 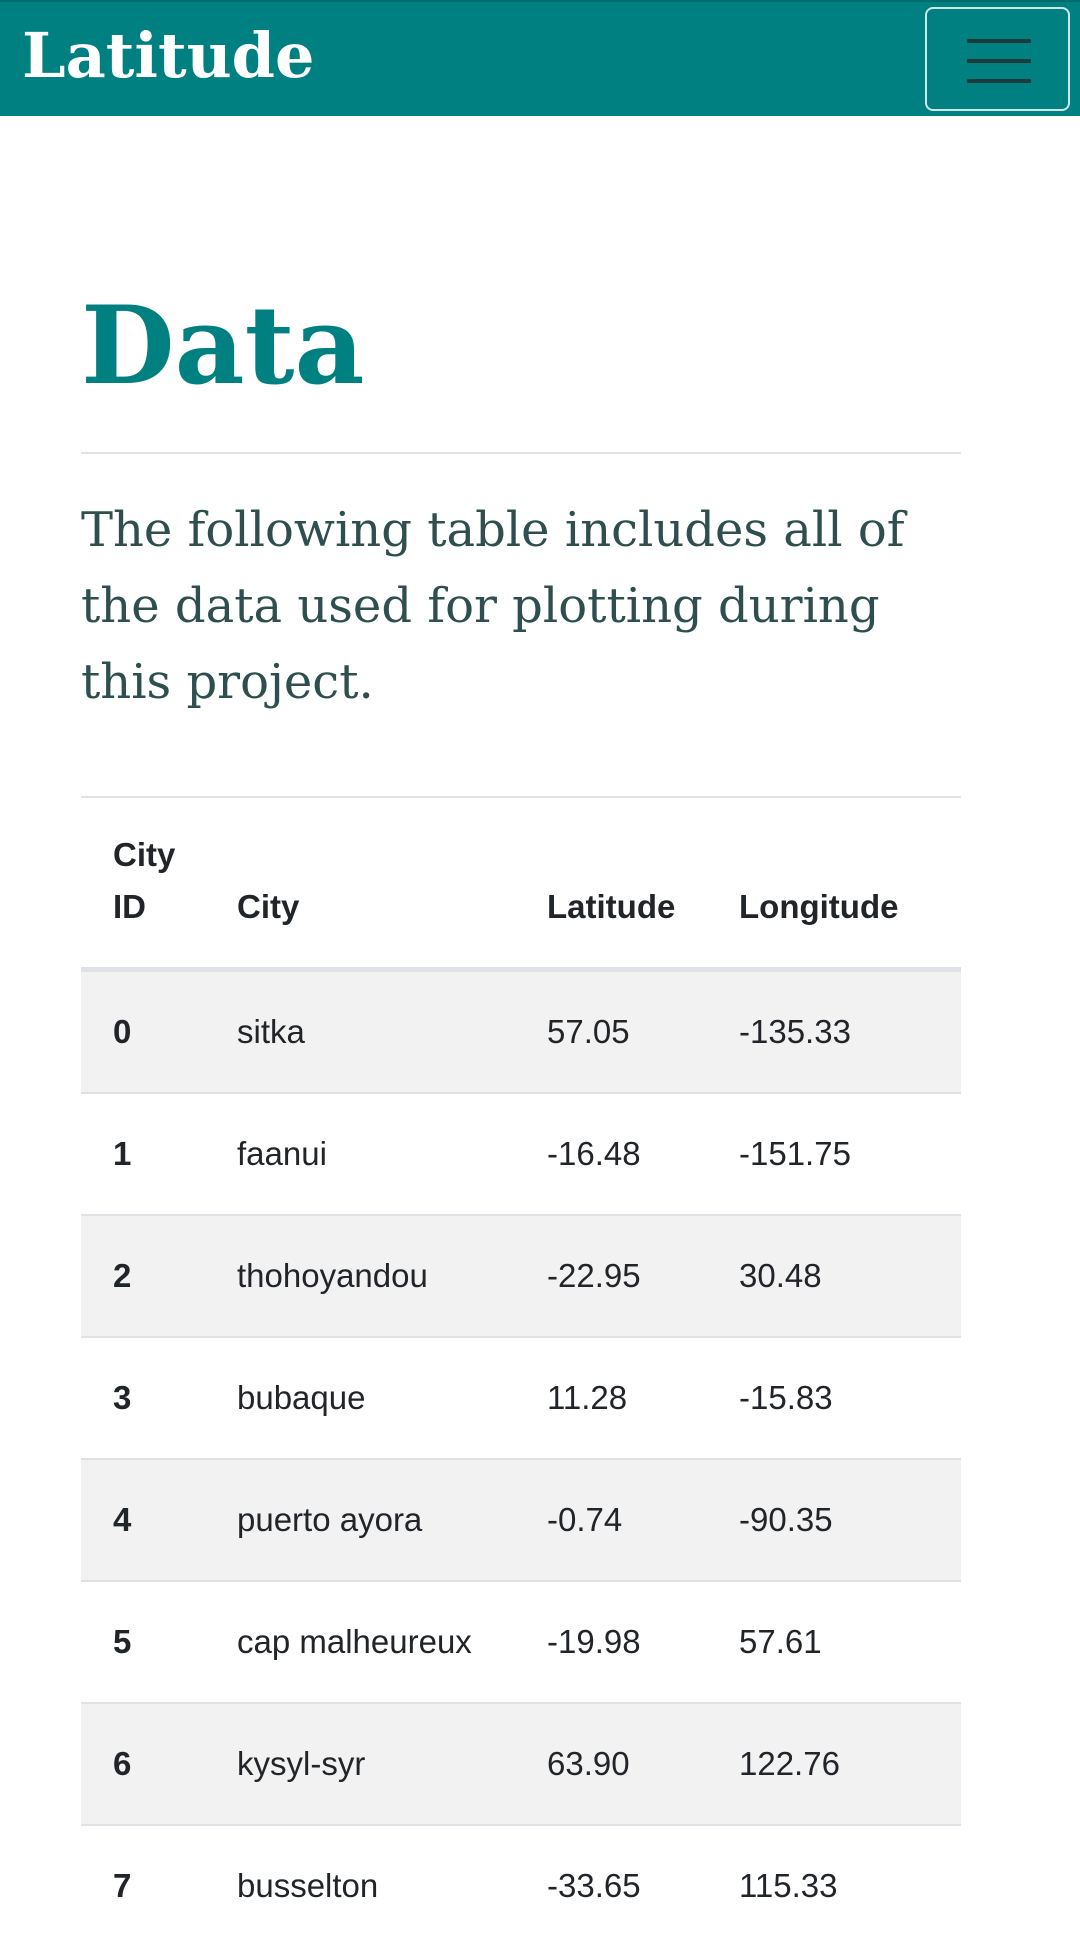 What do you see at coordinates (611, 1030) in the screenshot?
I see `latitude-cell: 57.05` at bounding box center [611, 1030].